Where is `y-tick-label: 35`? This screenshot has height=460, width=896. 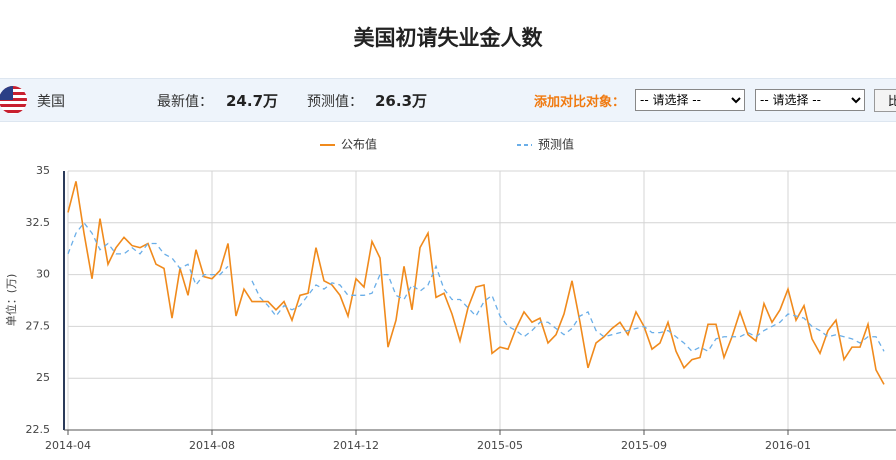
y-tick-label: 35 is located at coordinates (43, 170).